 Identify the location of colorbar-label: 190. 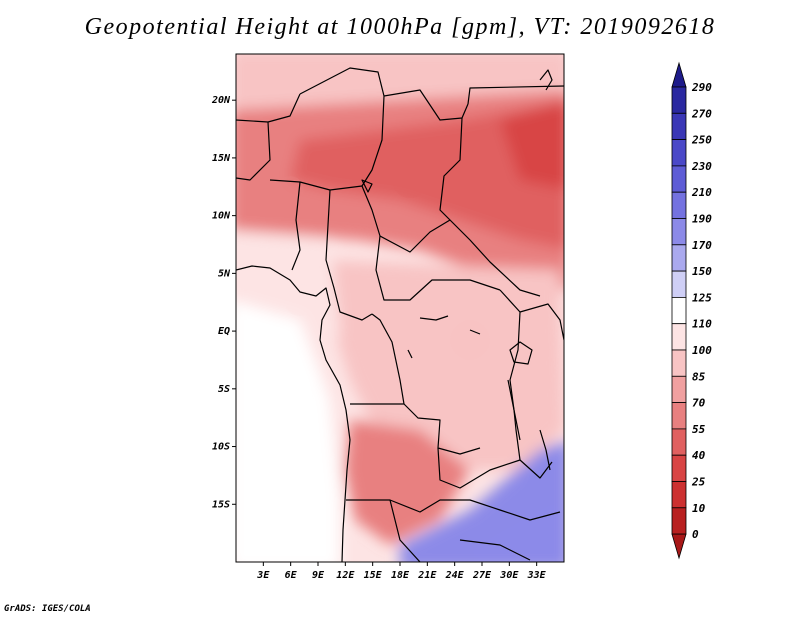
(702, 219).